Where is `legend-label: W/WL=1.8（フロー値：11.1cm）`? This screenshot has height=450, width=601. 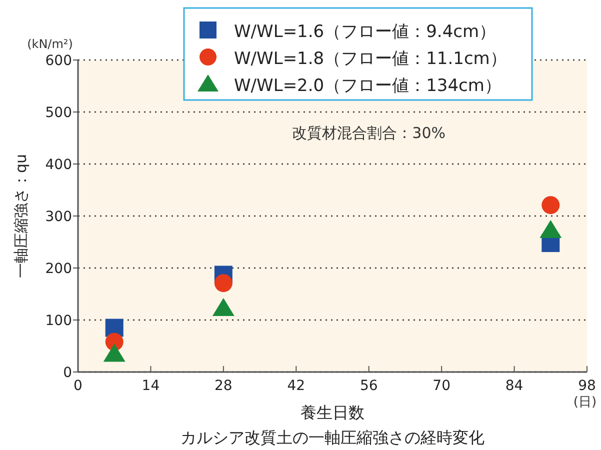 legend-label: W/WL=1.8（フロー値：11.1cm） is located at coordinates (370, 59).